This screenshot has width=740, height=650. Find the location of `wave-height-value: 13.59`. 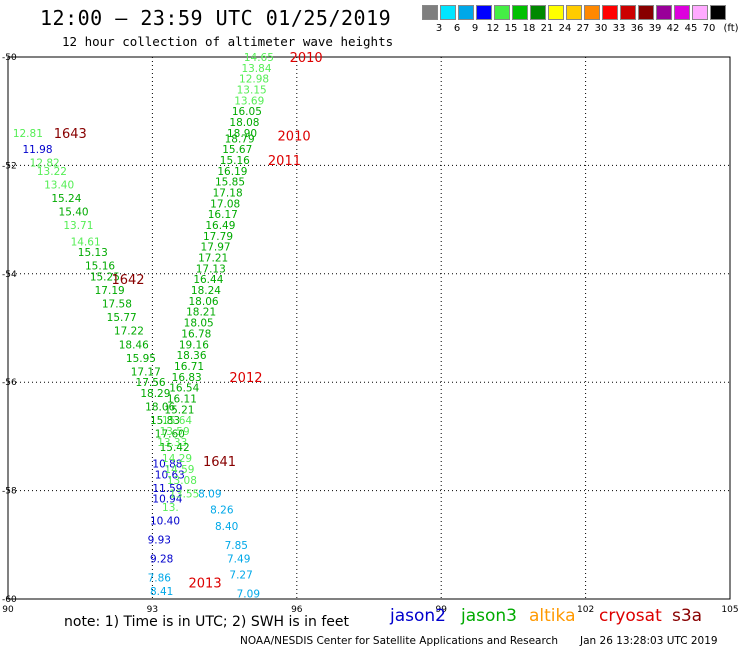

wave-height-value: 13.59 is located at coordinates (175, 432).